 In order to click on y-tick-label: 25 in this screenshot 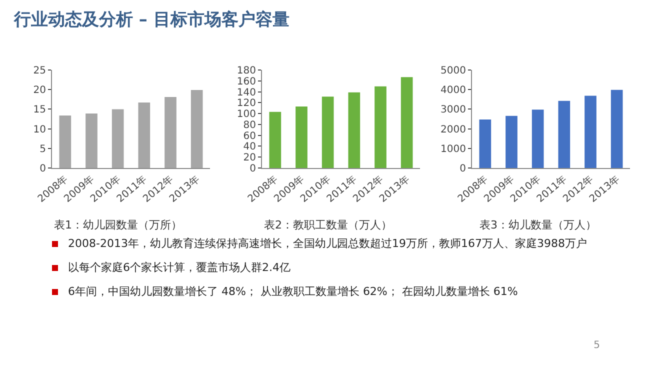, I will do `click(39, 71)`.